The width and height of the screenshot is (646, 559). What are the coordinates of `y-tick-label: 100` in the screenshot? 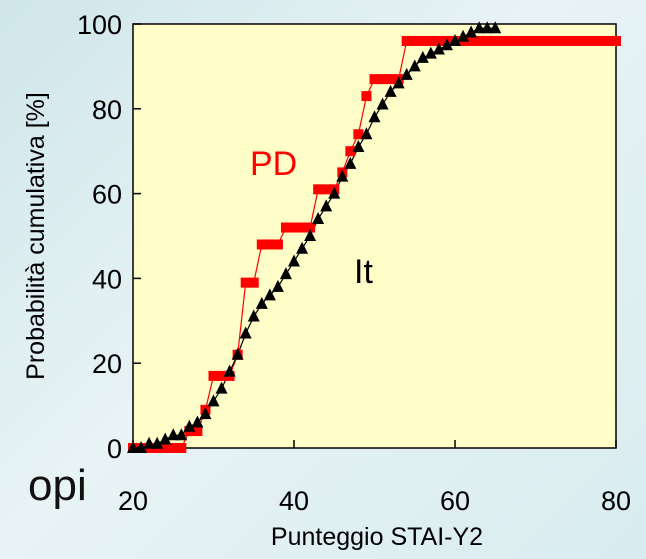 It's located at (99, 25).